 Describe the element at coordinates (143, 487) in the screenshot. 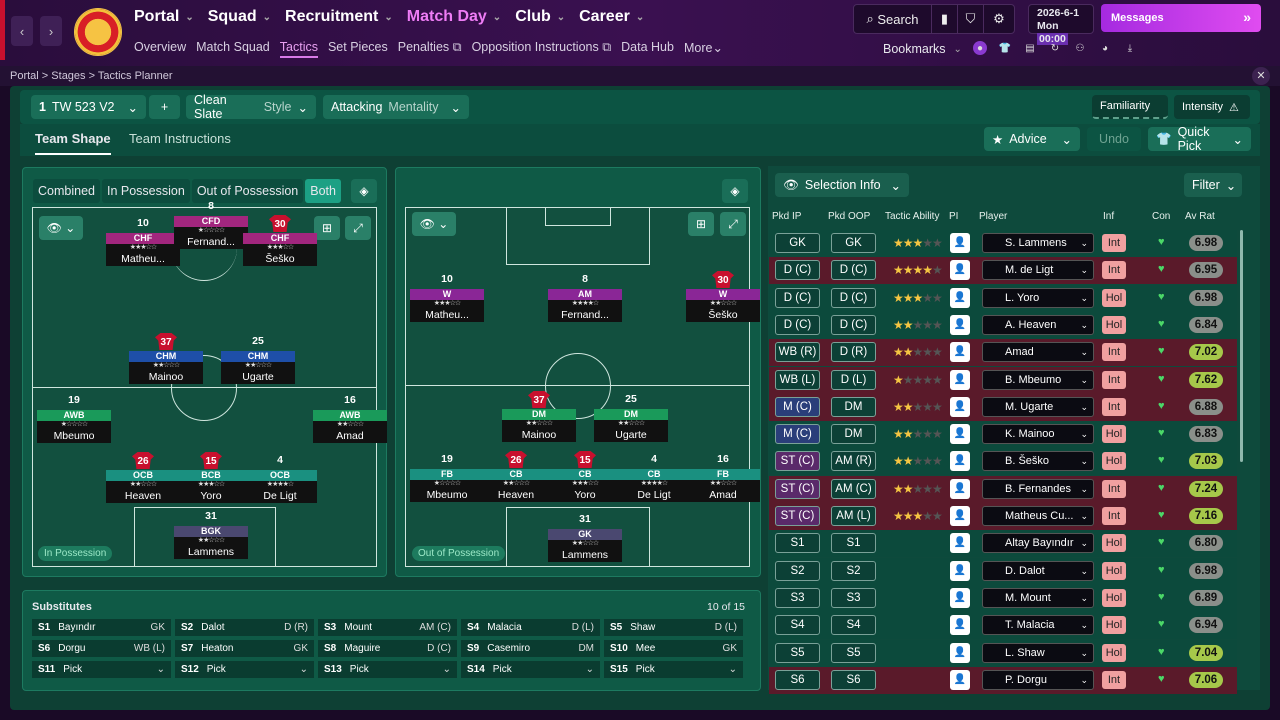

I see `player-card: OCB ★★☆☆☆ Heaven` at that location.